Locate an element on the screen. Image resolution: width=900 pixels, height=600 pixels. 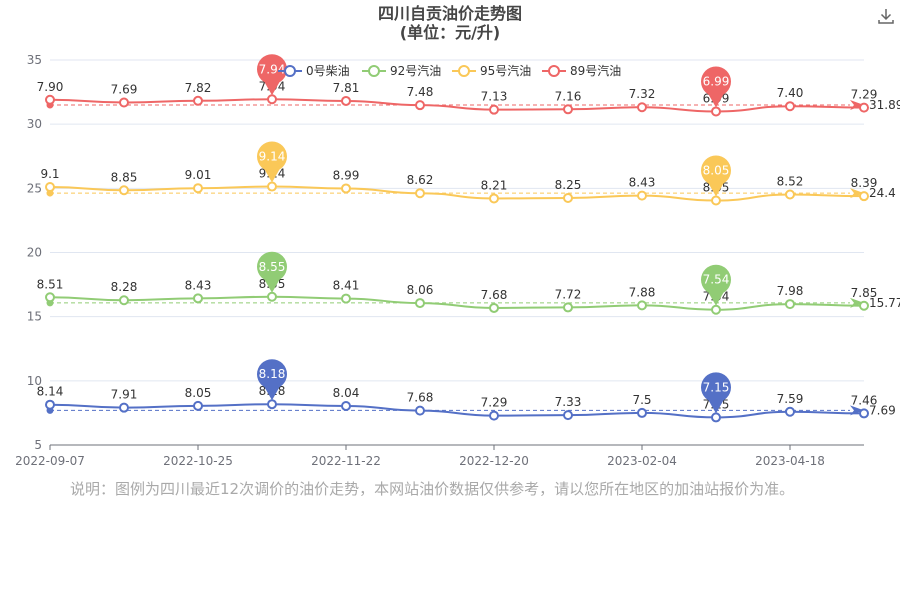
data-label: 7.40 is located at coordinates (790, 93).